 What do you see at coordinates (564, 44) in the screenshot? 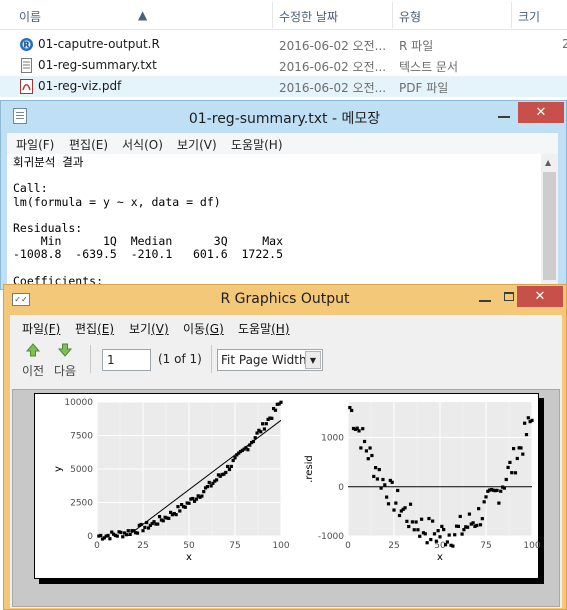
I see `file-size: 2` at bounding box center [564, 44].